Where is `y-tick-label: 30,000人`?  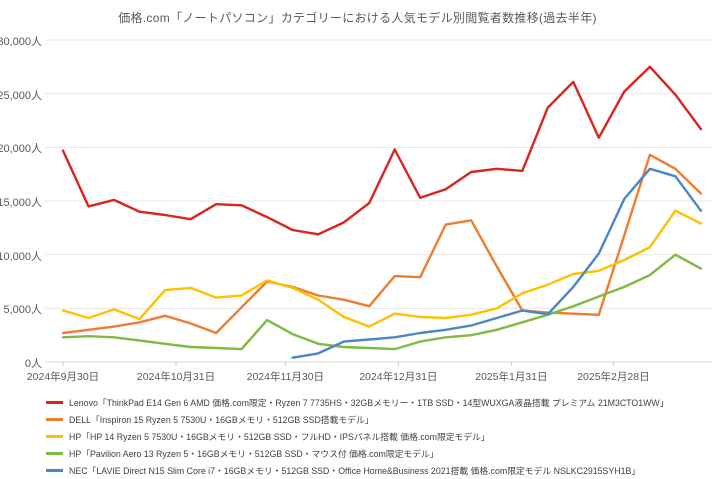
y-tick-label: 30,000人 is located at coordinates (21, 42).